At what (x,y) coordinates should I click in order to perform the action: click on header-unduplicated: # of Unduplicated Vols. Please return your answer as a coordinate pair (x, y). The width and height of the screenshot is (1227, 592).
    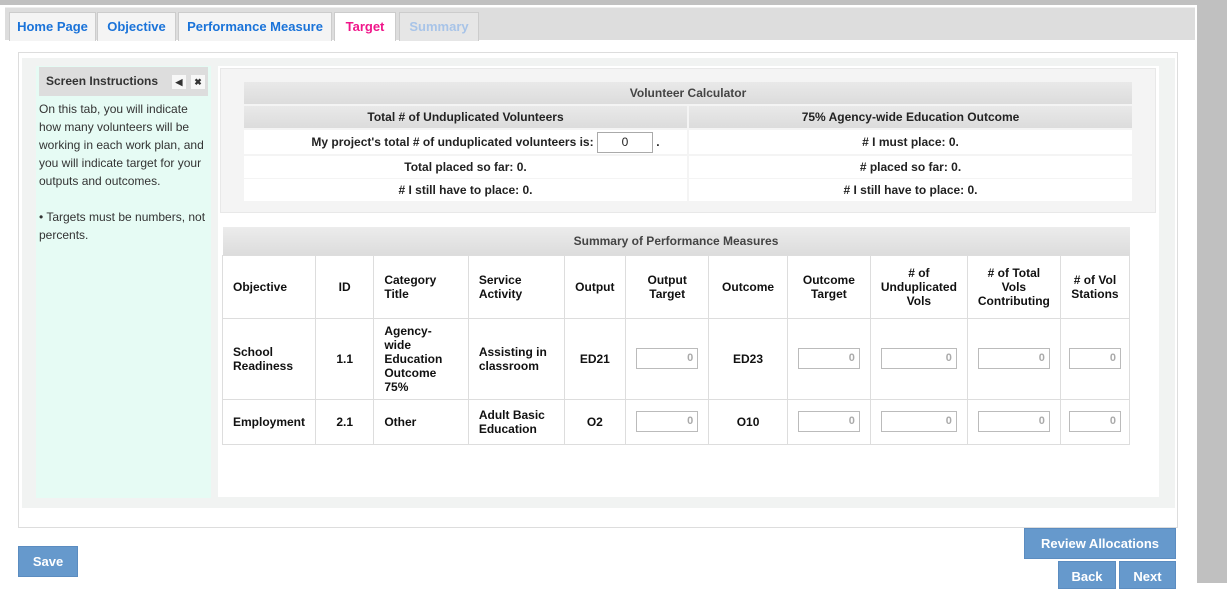
    Looking at the image, I should click on (918, 286).